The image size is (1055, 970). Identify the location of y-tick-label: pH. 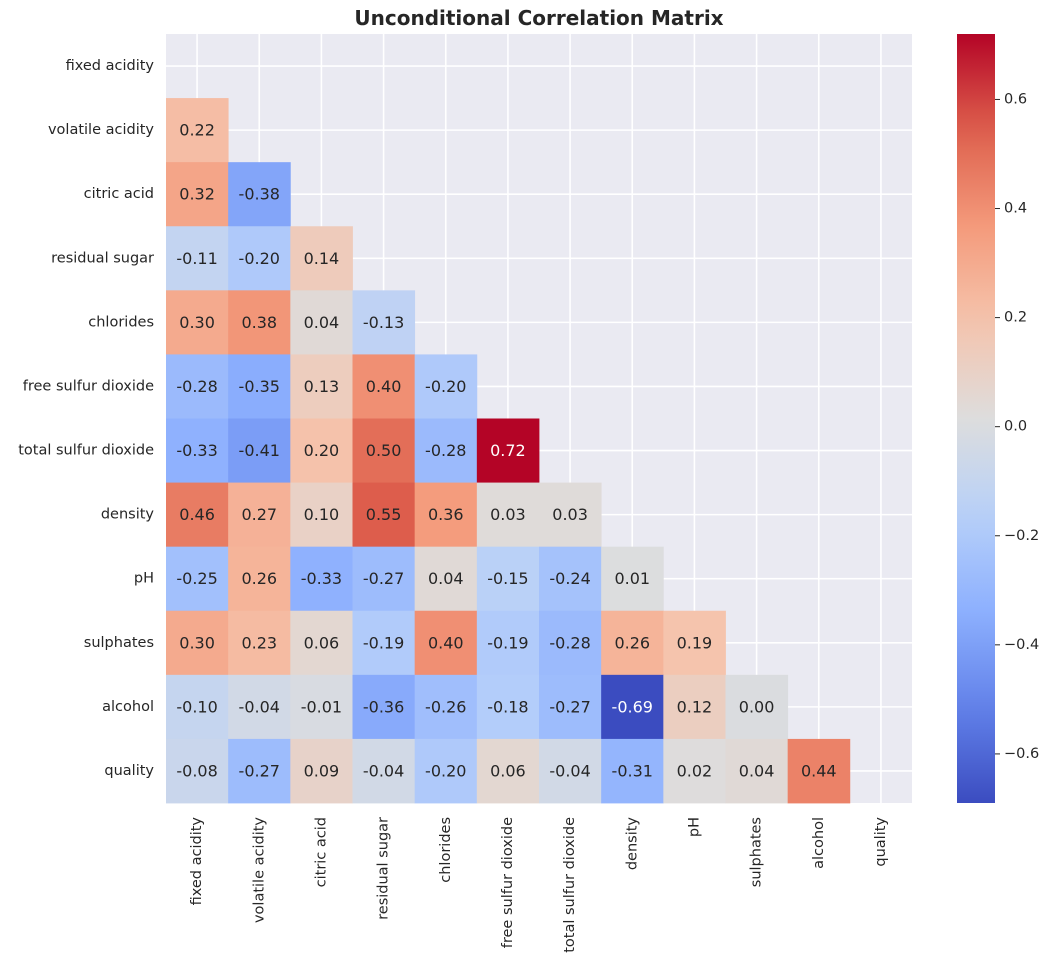
(144, 579).